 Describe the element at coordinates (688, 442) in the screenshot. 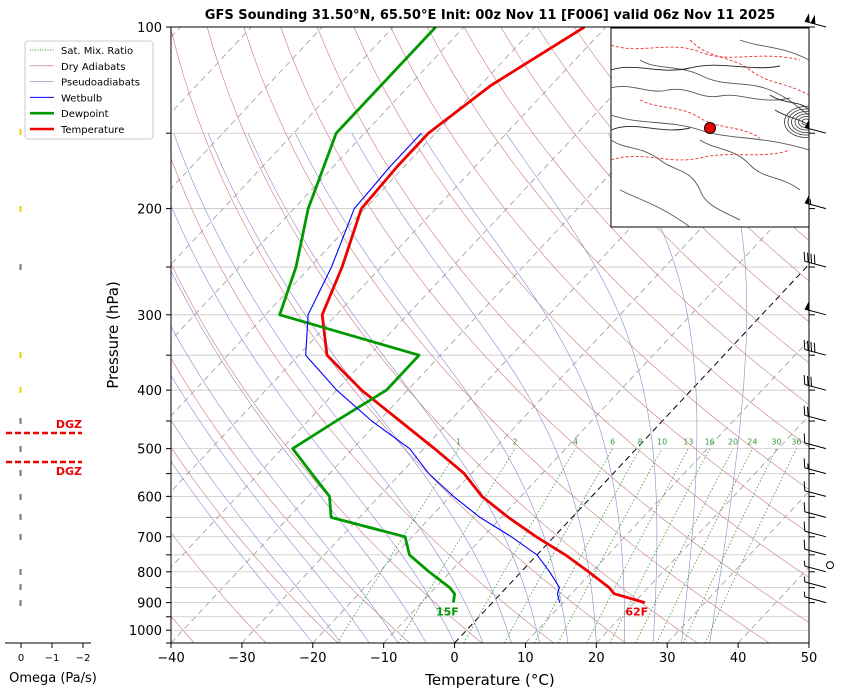

I see `mixing-ratio-label: 13` at that location.